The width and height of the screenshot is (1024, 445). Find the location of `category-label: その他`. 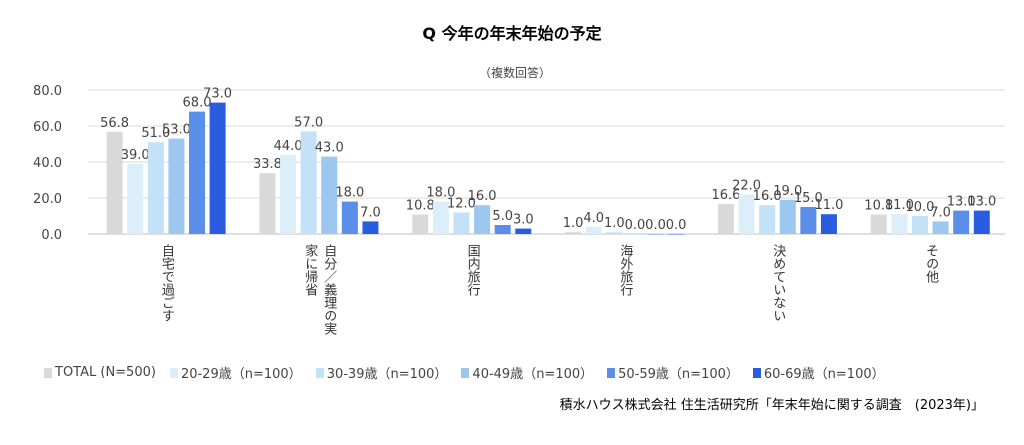

category-label: その他 is located at coordinates (931, 263).